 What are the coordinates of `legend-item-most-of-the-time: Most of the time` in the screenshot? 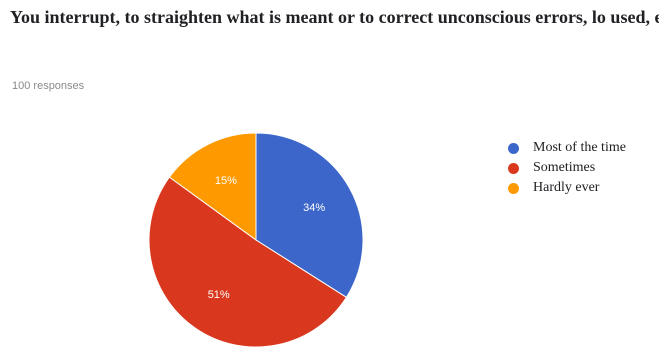 It's located at (583, 148).